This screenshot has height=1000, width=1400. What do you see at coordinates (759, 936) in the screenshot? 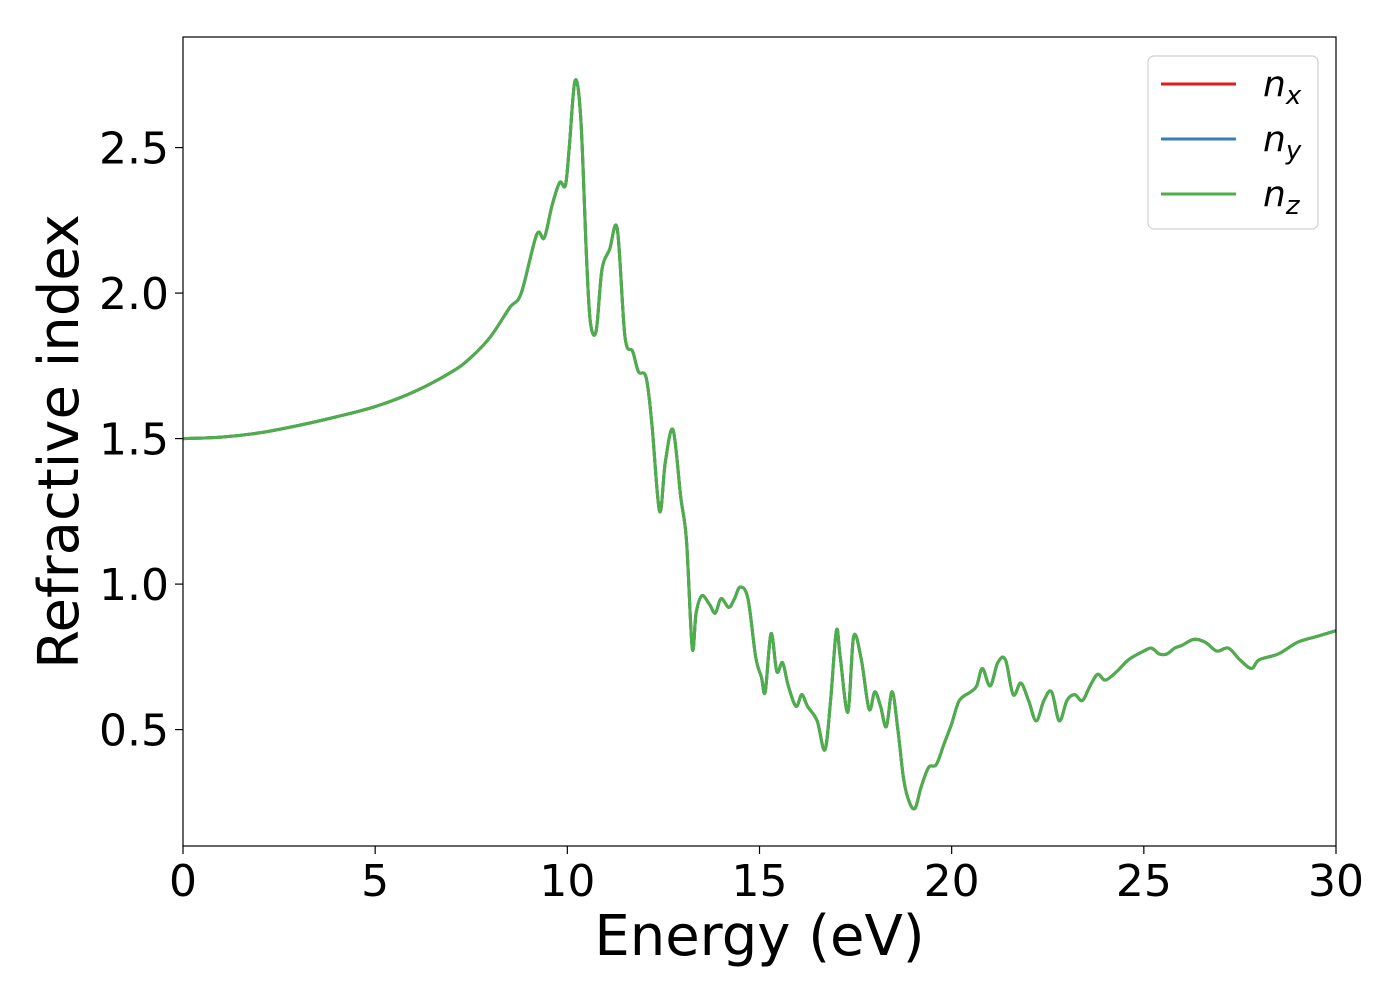
I see `x-axis-label: Energy (eV)` at bounding box center [759, 936].